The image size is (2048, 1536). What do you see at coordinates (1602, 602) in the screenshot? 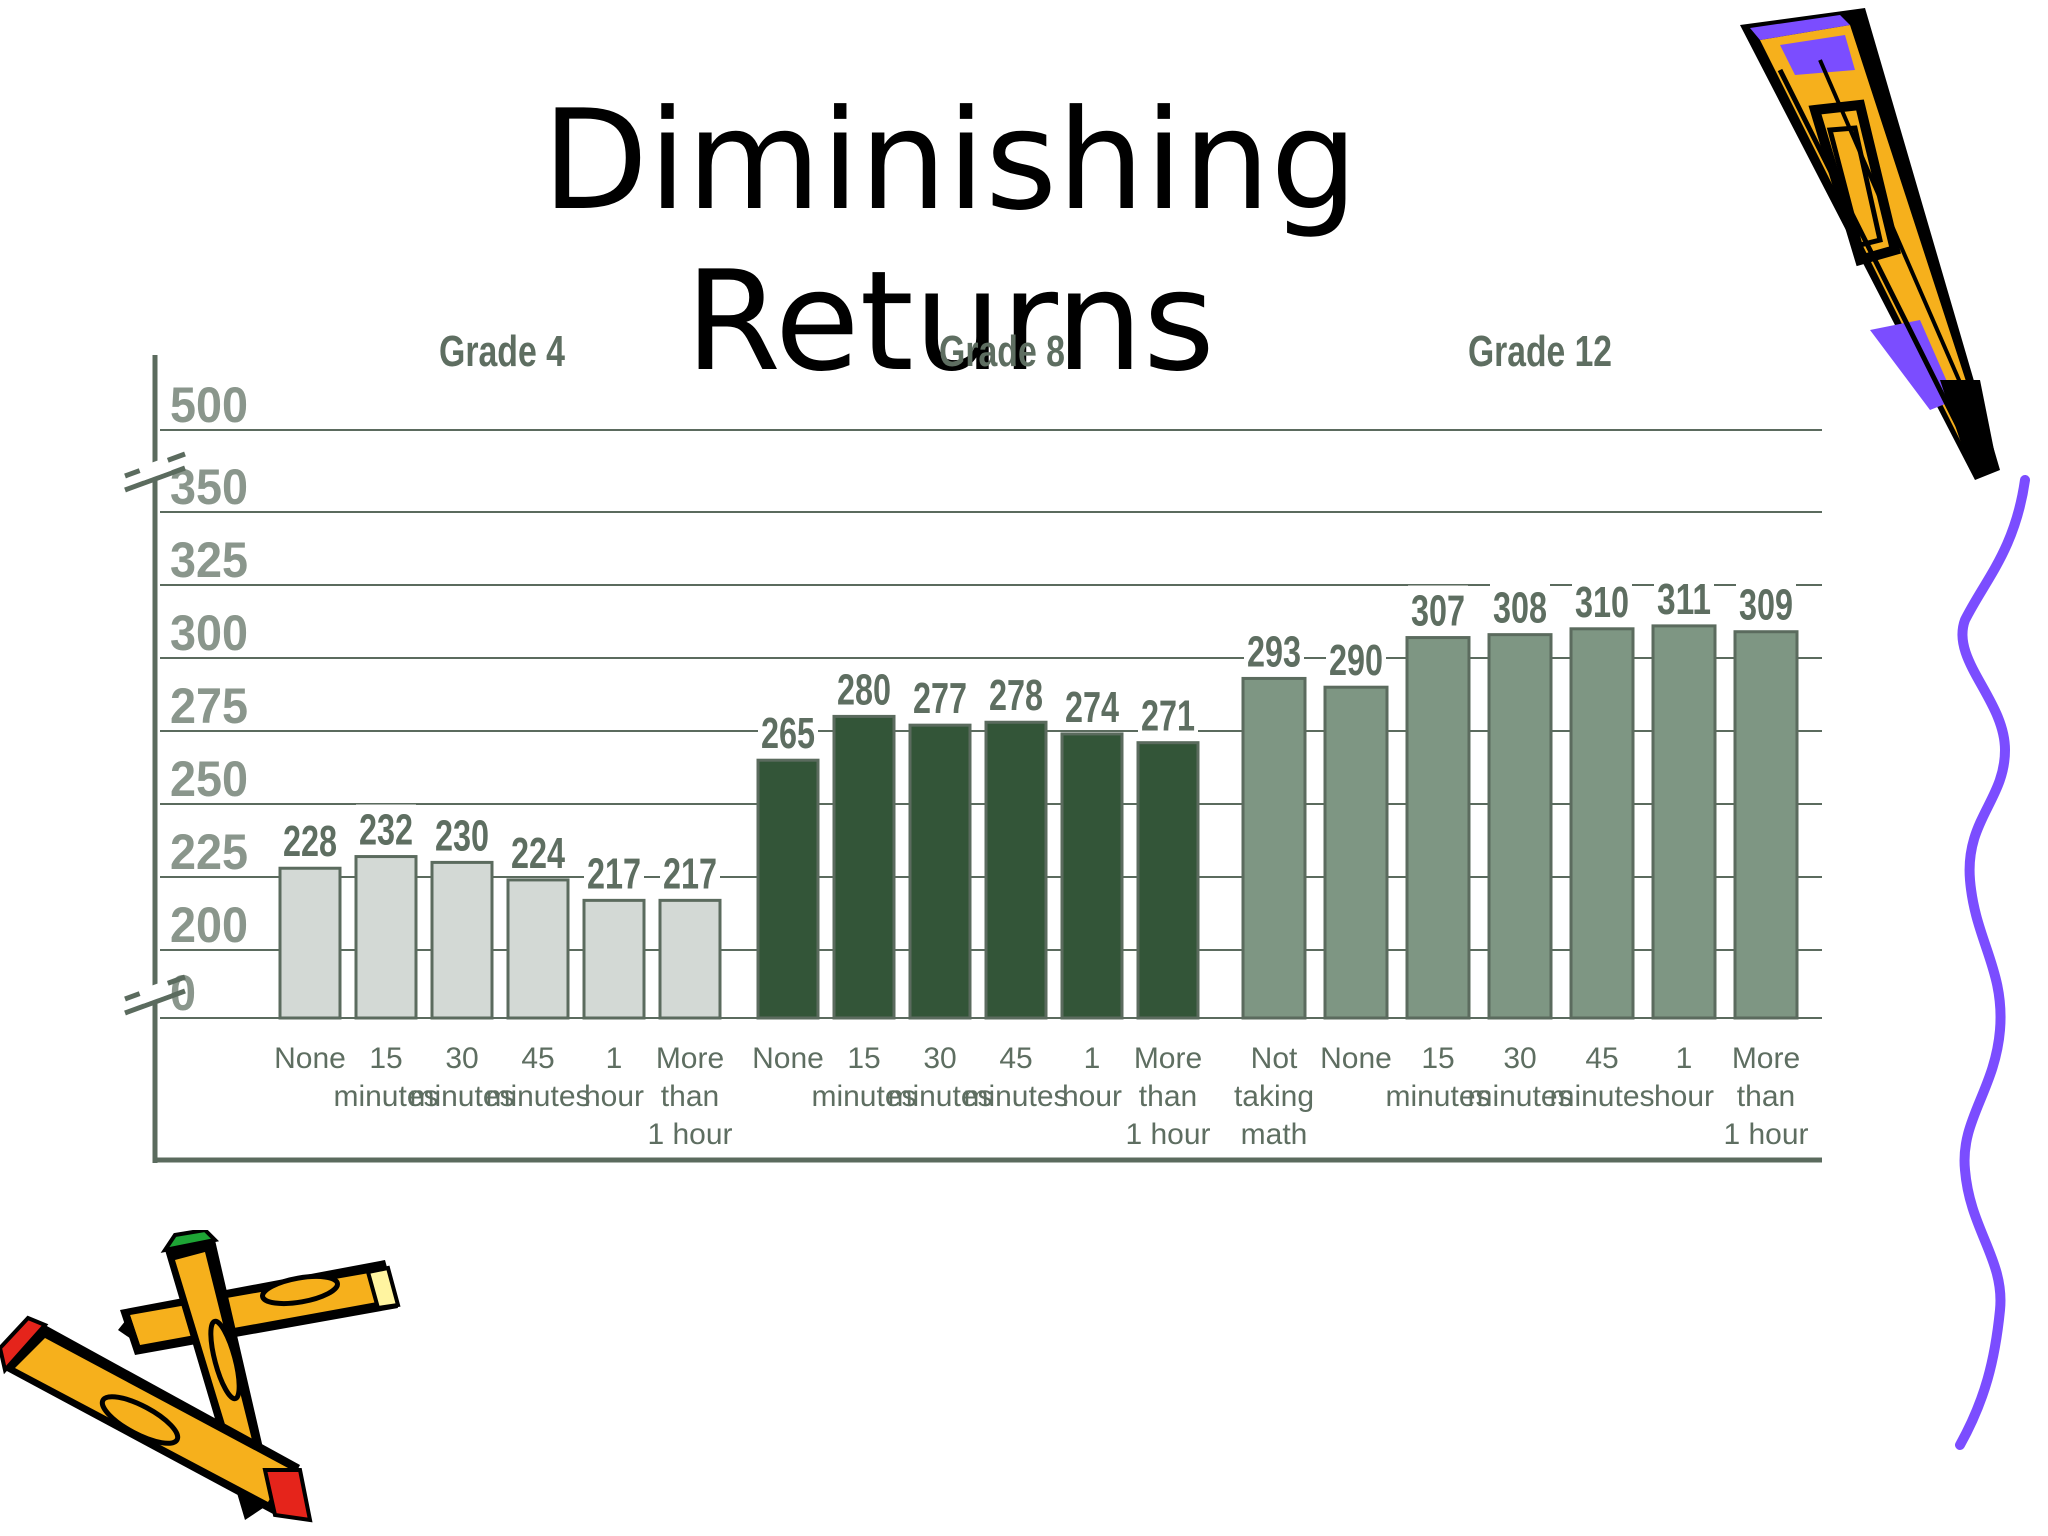
I see `value-label: 310` at bounding box center [1602, 602].